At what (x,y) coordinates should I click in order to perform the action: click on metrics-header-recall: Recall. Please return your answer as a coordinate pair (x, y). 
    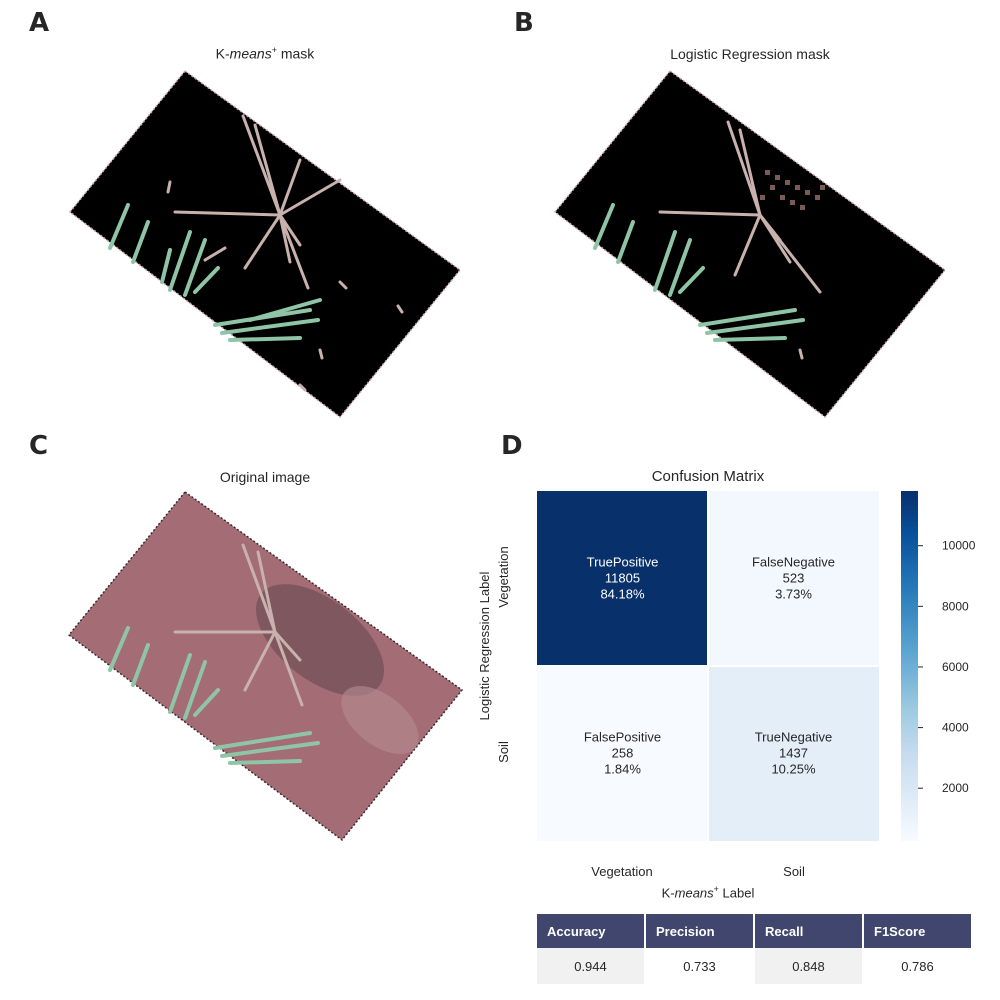
    Looking at the image, I should click on (809, 931).